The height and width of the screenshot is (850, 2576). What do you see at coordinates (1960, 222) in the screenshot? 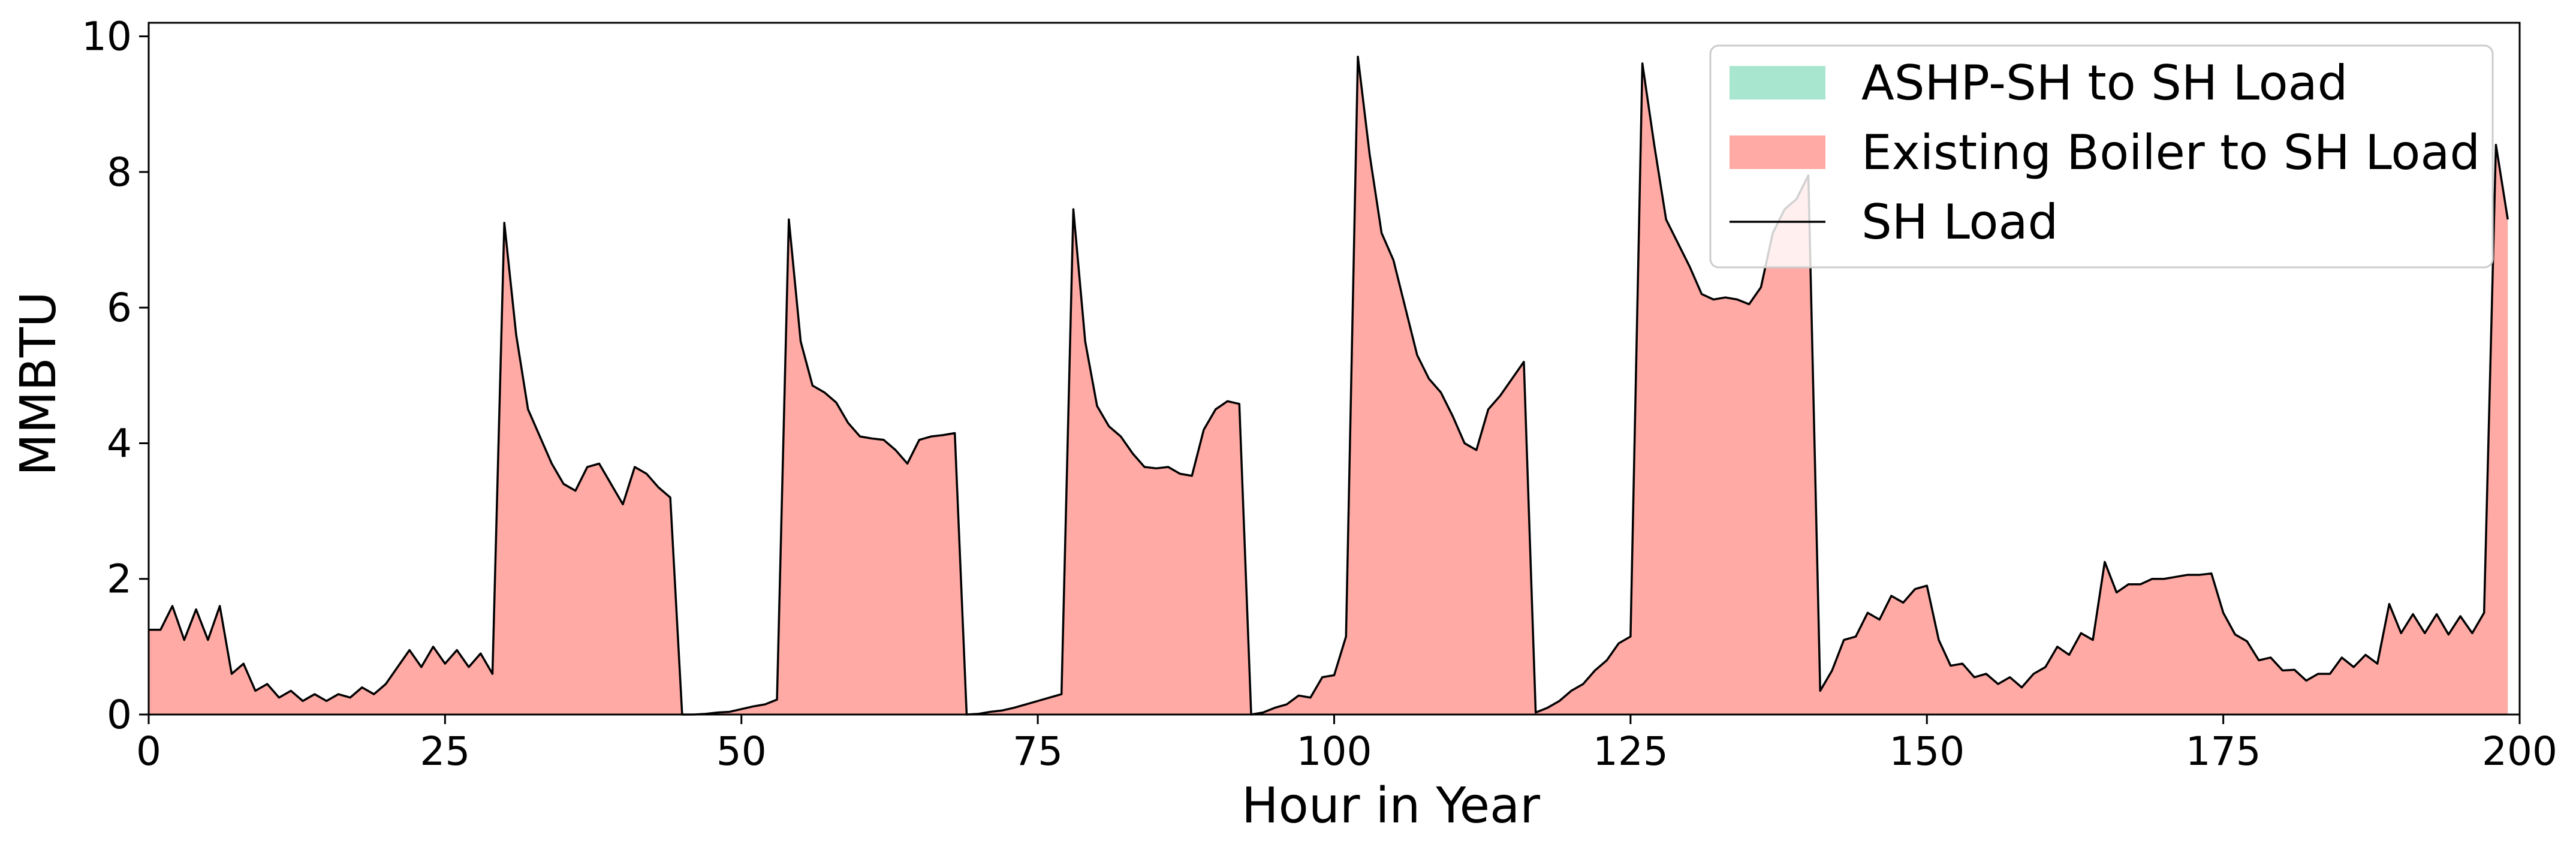
I see `legend-label: SH Load` at bounding box center [1960, 222].